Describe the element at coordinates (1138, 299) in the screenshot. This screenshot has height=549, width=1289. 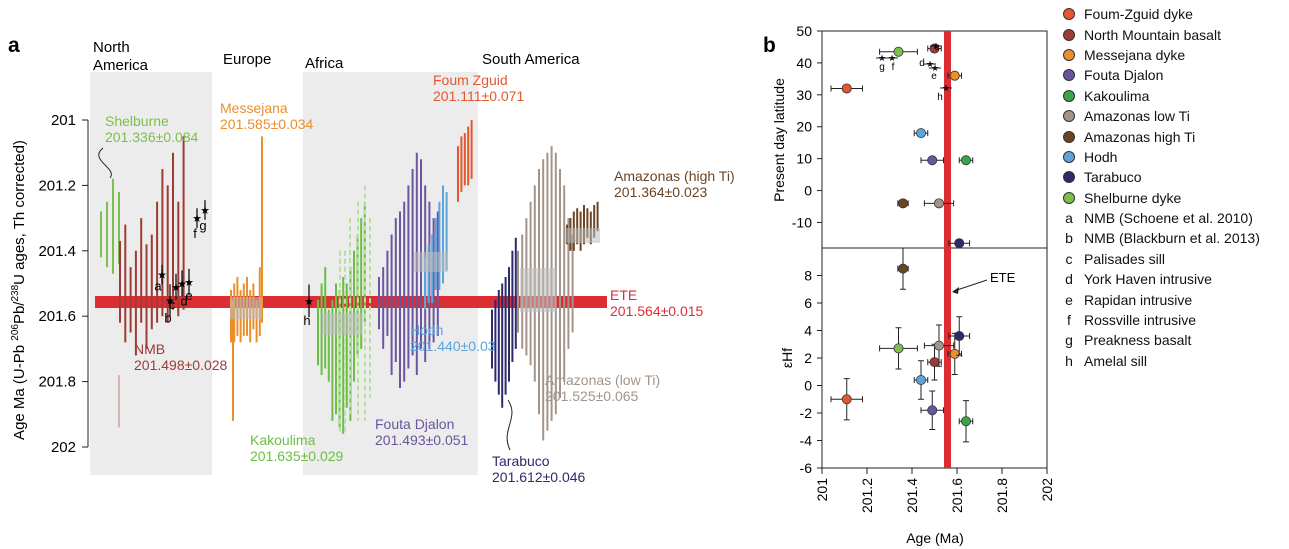
I see `legend-ref-label: Rapidan intrusive` at that location.